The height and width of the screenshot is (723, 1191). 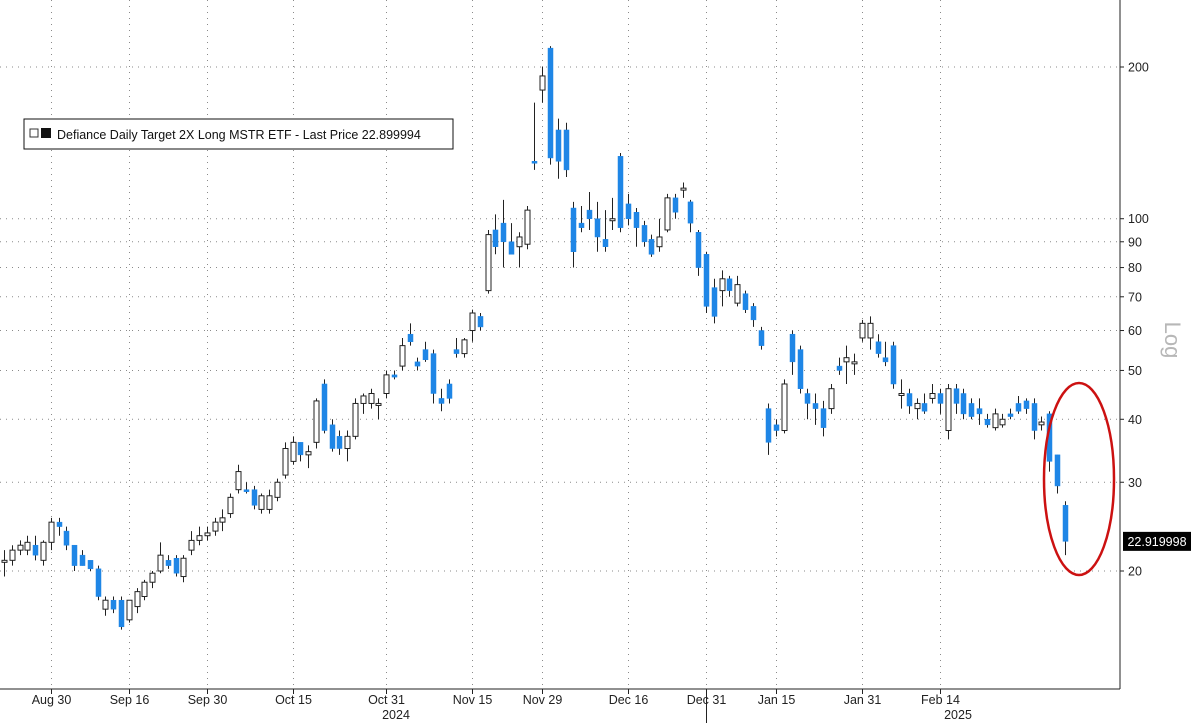 I want to click on y-tick-label: 100, so click(x=1138, y=219).